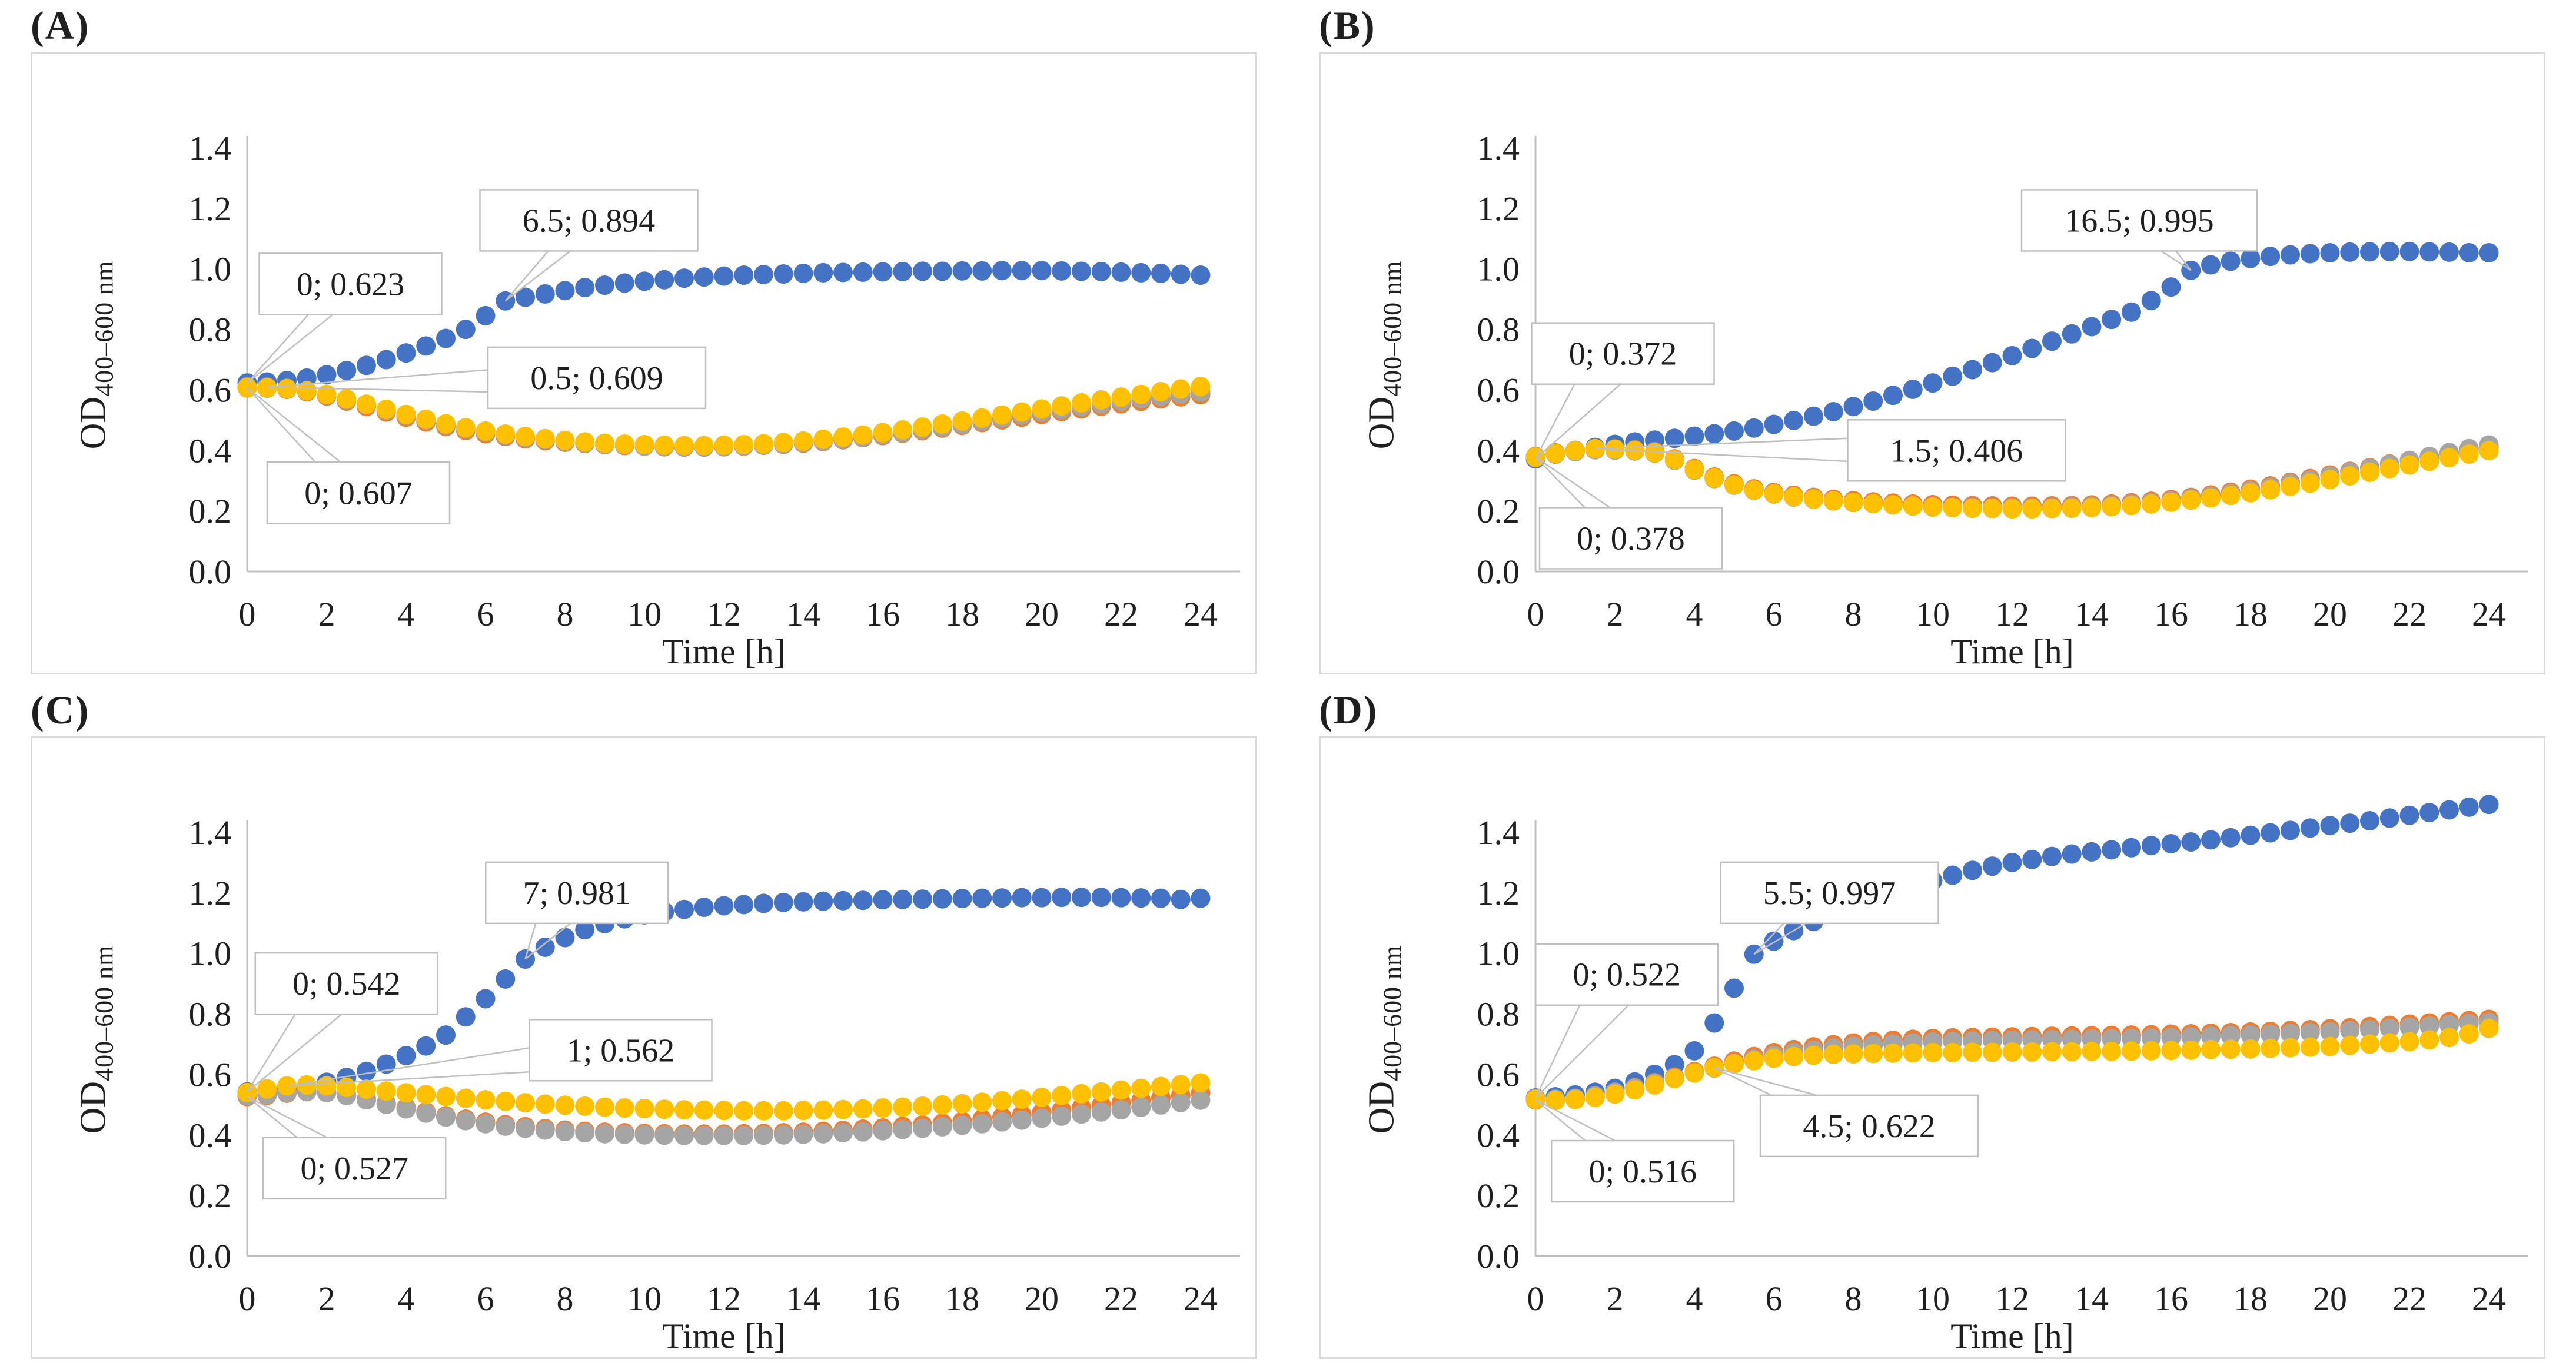 Image resolution: width=2576 pixels, height=1369 pixels. I want to click on svg-text: 0; 0.372, so click(1623, 354).